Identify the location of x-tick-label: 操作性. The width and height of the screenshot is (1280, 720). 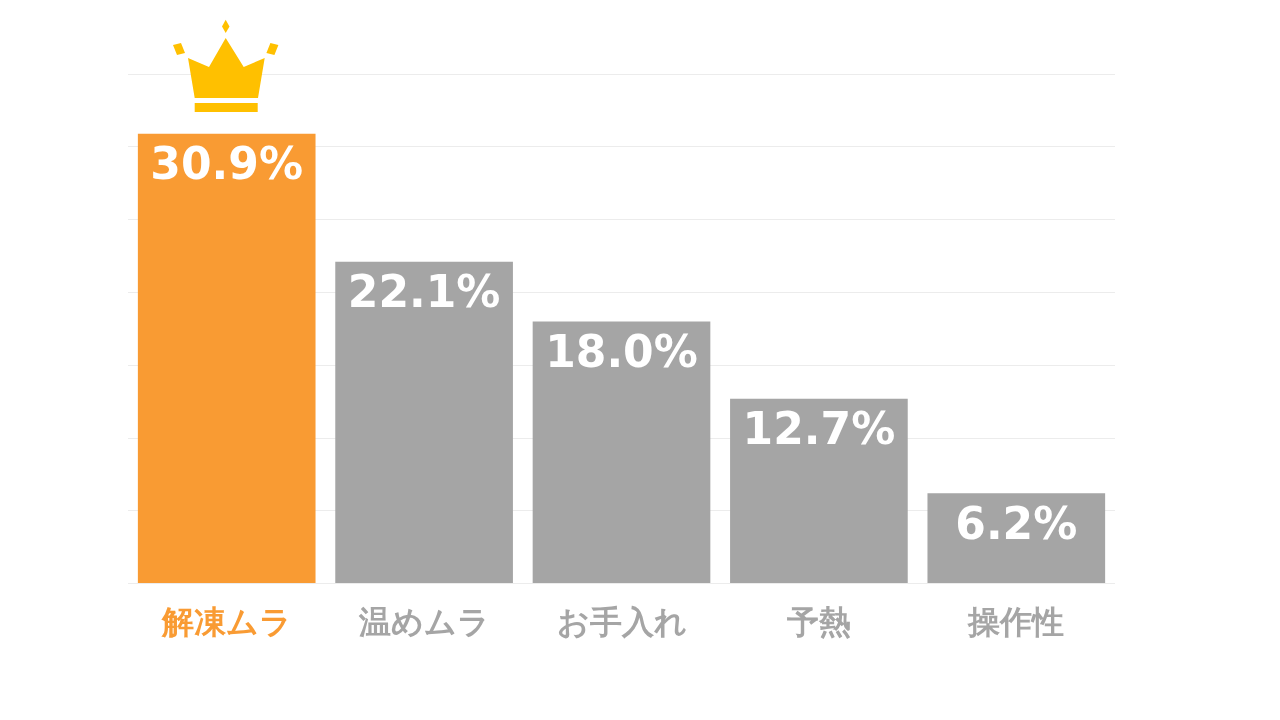
(1016, 622).